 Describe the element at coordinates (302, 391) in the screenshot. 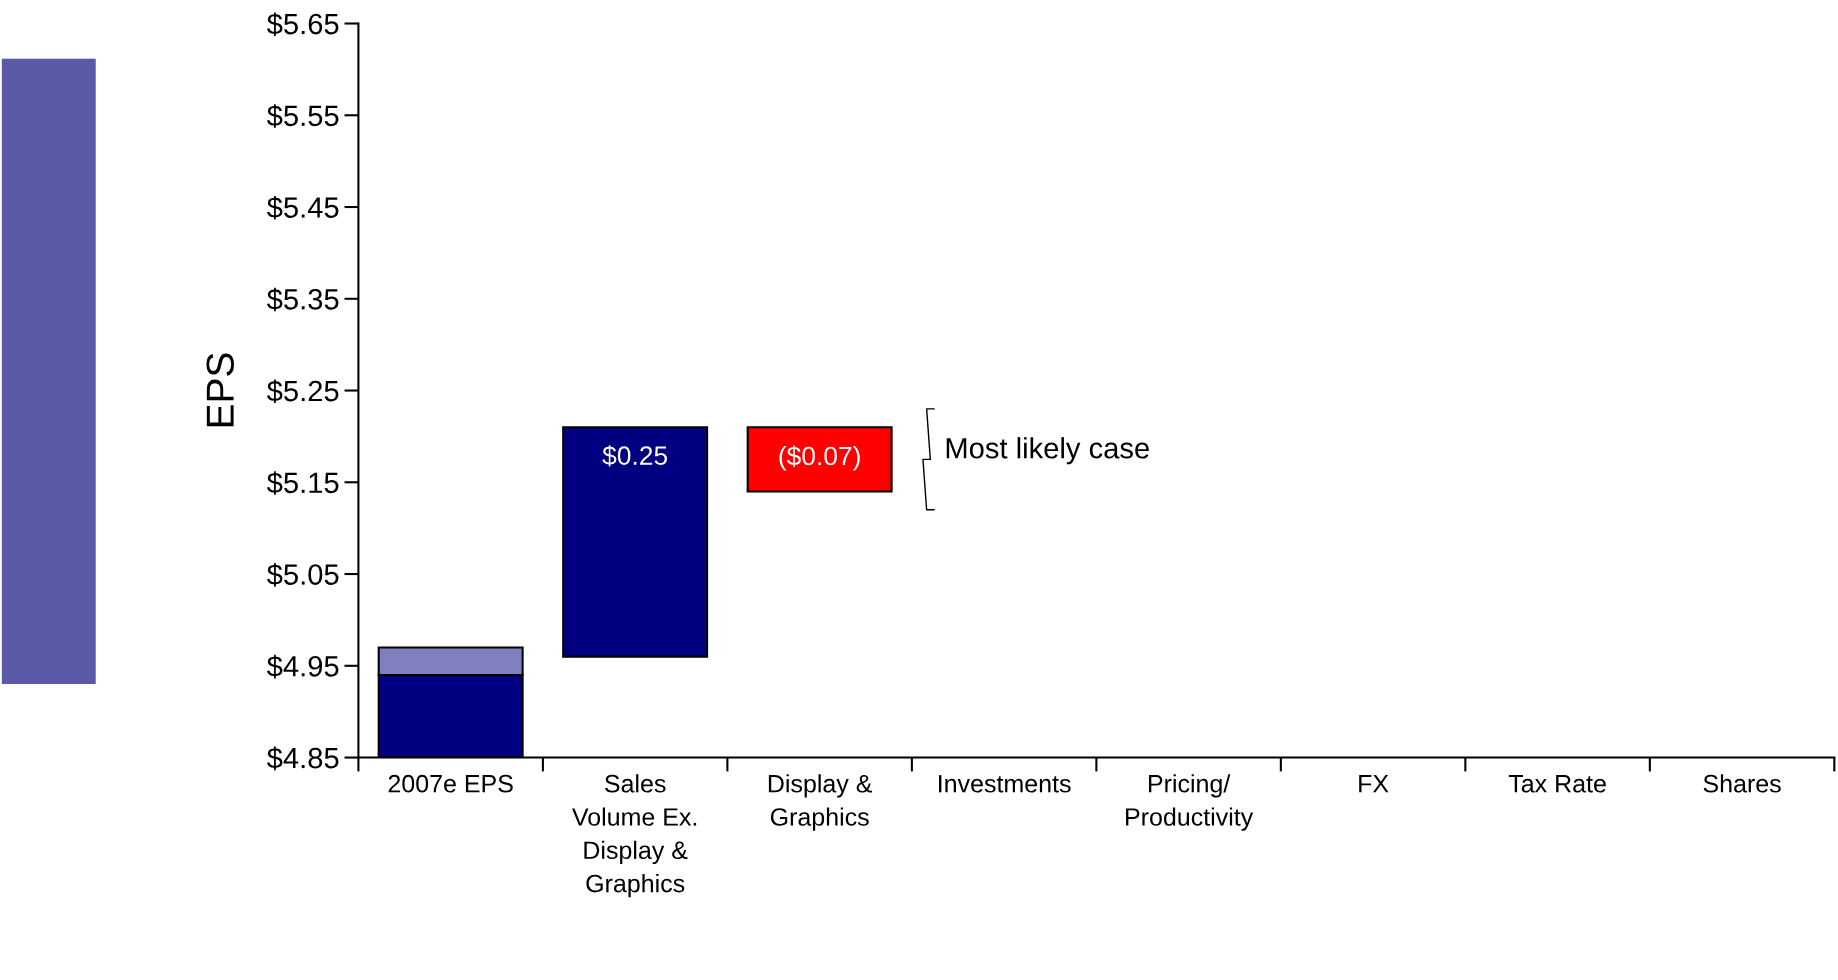

I see `y-tick-label: $5.25` at that location.